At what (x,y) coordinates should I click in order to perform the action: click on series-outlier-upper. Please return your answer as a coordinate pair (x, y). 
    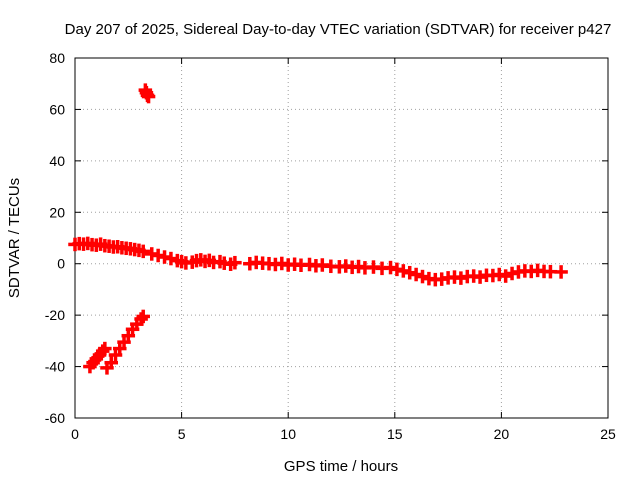
    Looking at the image, I should click on (147, 93).